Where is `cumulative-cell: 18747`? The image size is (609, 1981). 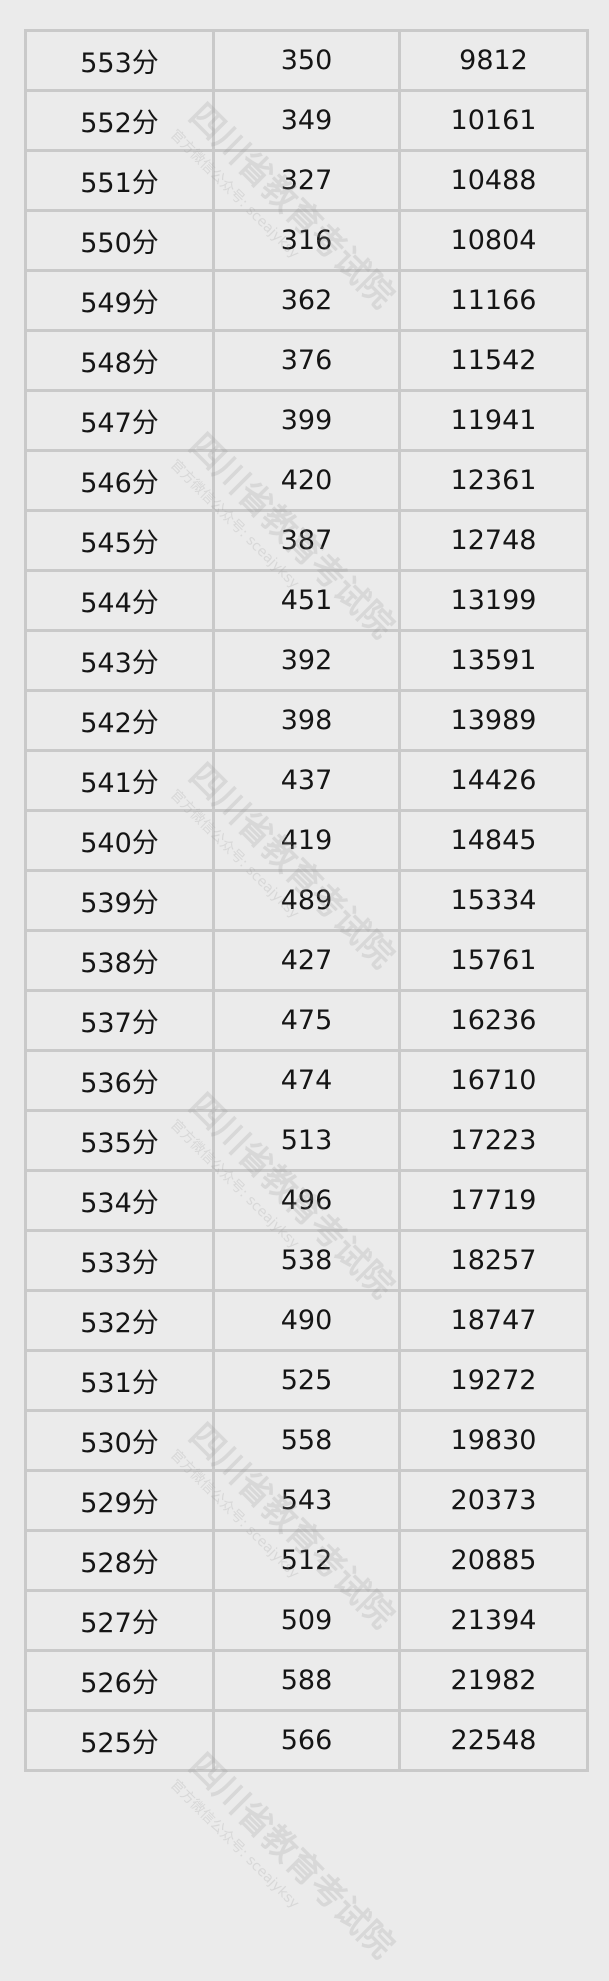
cumulative-cell: 18747 is located at coordinates (493, 1320).